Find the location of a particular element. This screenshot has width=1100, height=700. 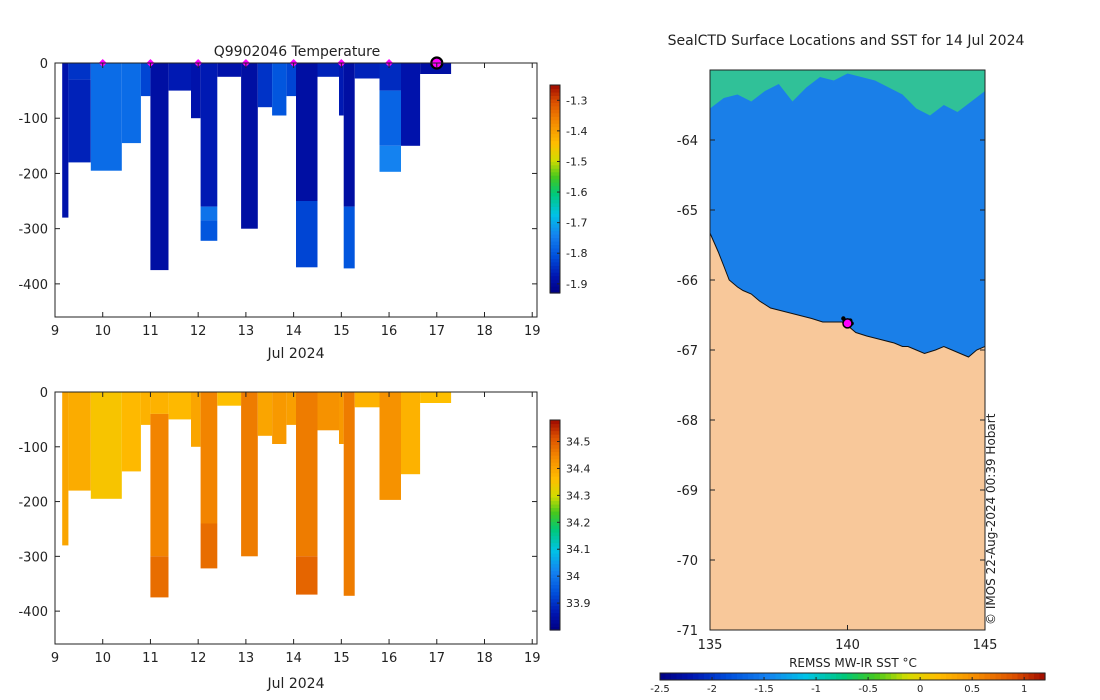

temperature-ytick-label-1: -100 is located at coordinates (33, 119).